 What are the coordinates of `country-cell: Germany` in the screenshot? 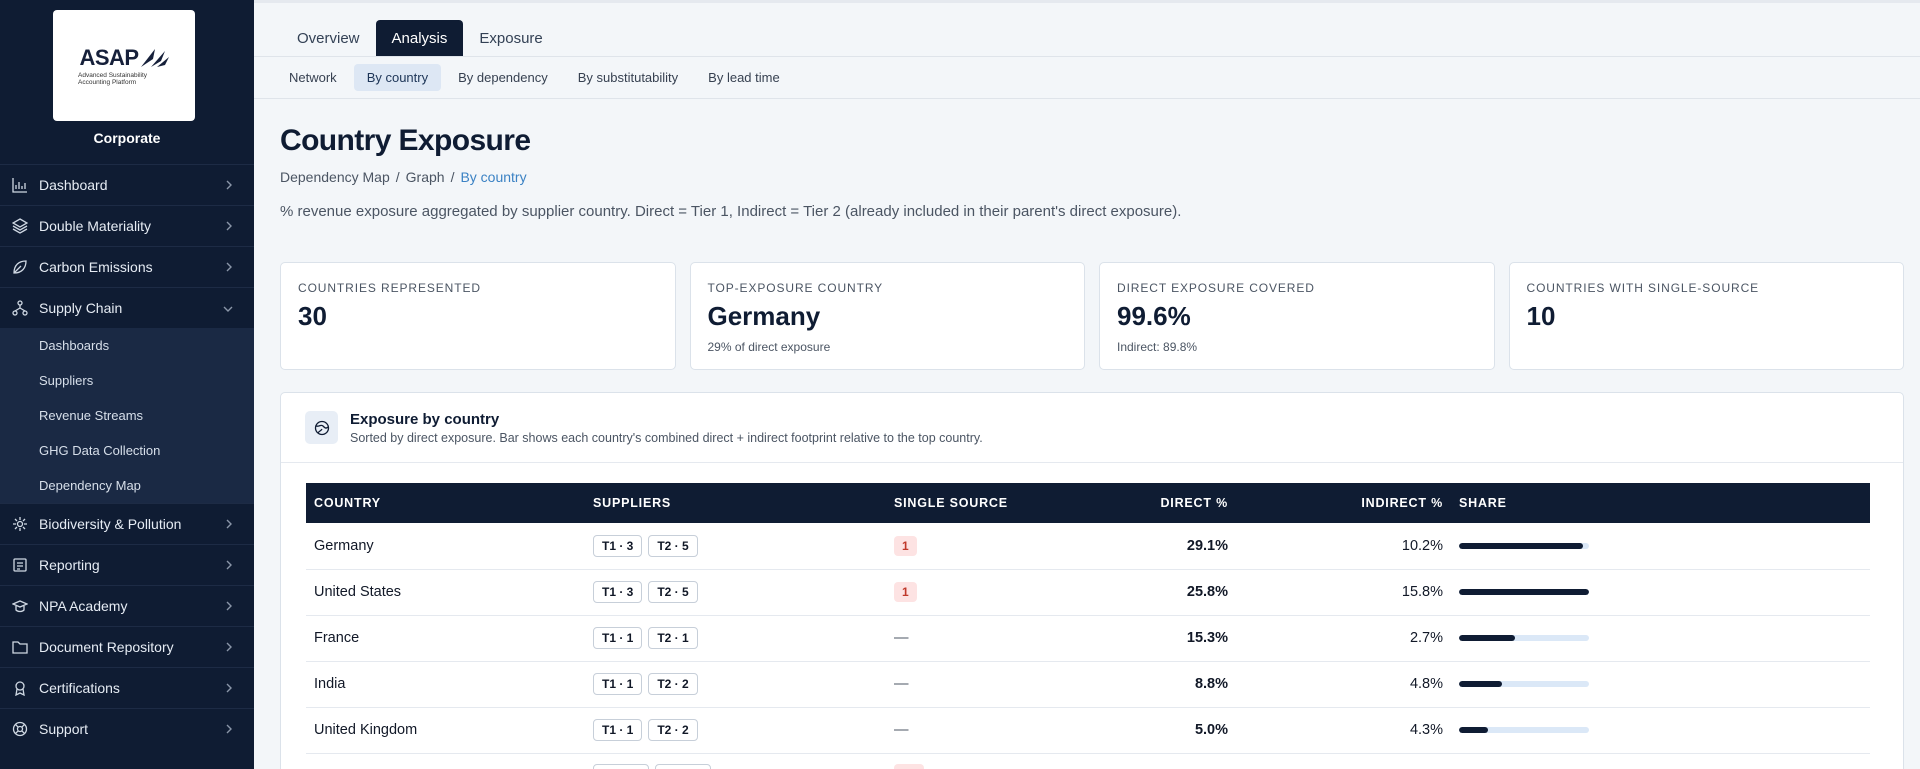 It's located at (344, 545).